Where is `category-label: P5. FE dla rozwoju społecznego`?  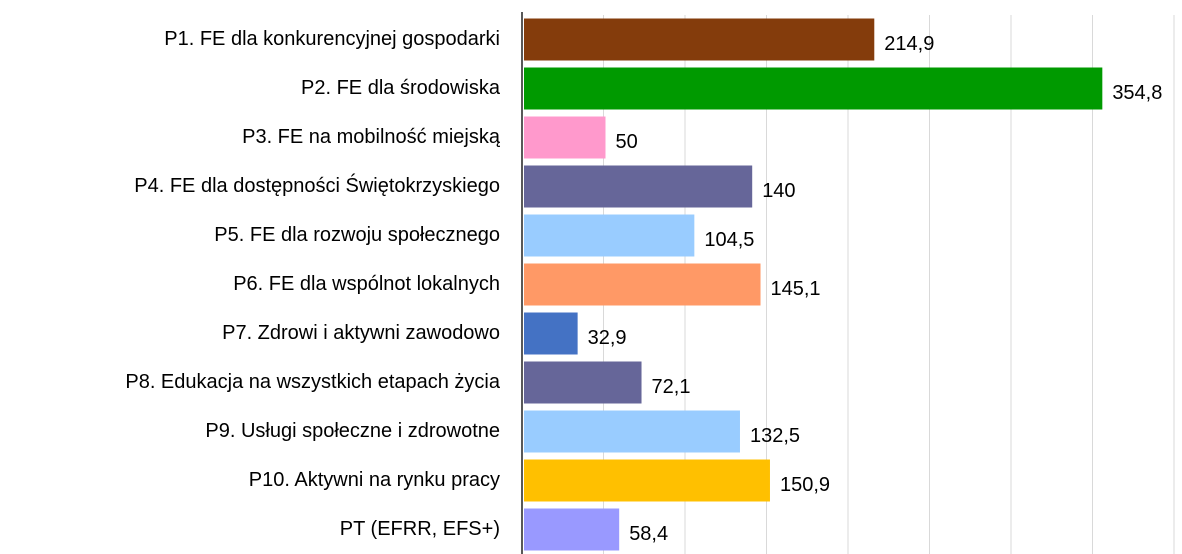
category-label: P5. FE dla rozwoju społecznego is located at coordinates (357, 235).